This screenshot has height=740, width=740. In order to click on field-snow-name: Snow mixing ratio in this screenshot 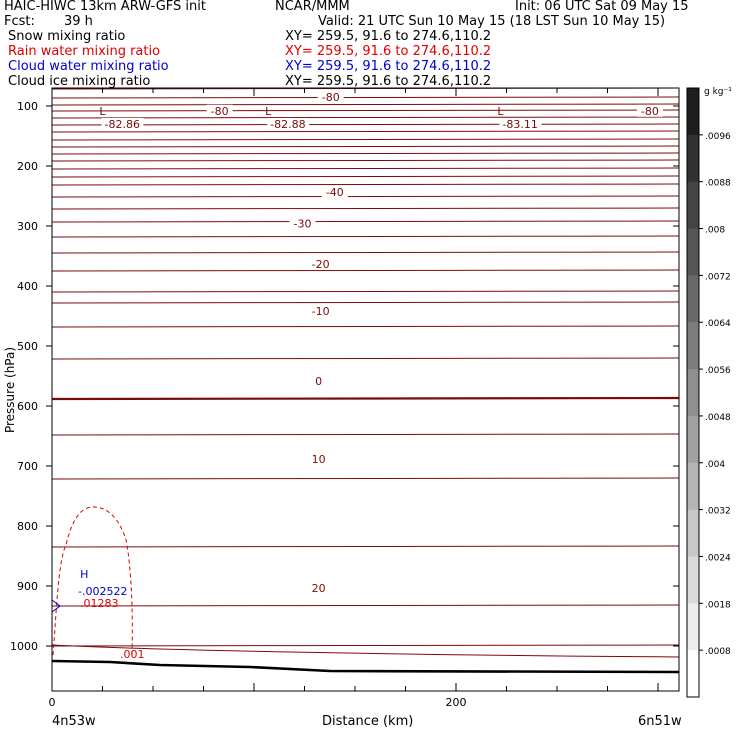, I will do `click(67, 36)`.